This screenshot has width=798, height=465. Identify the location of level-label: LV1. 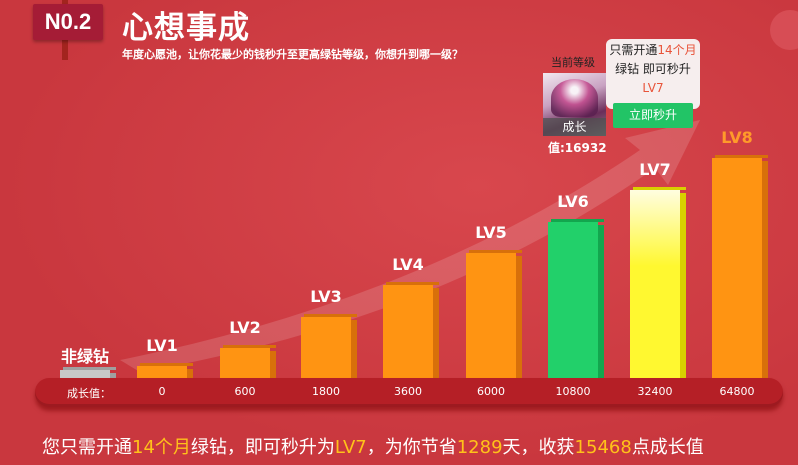
(162, 345).